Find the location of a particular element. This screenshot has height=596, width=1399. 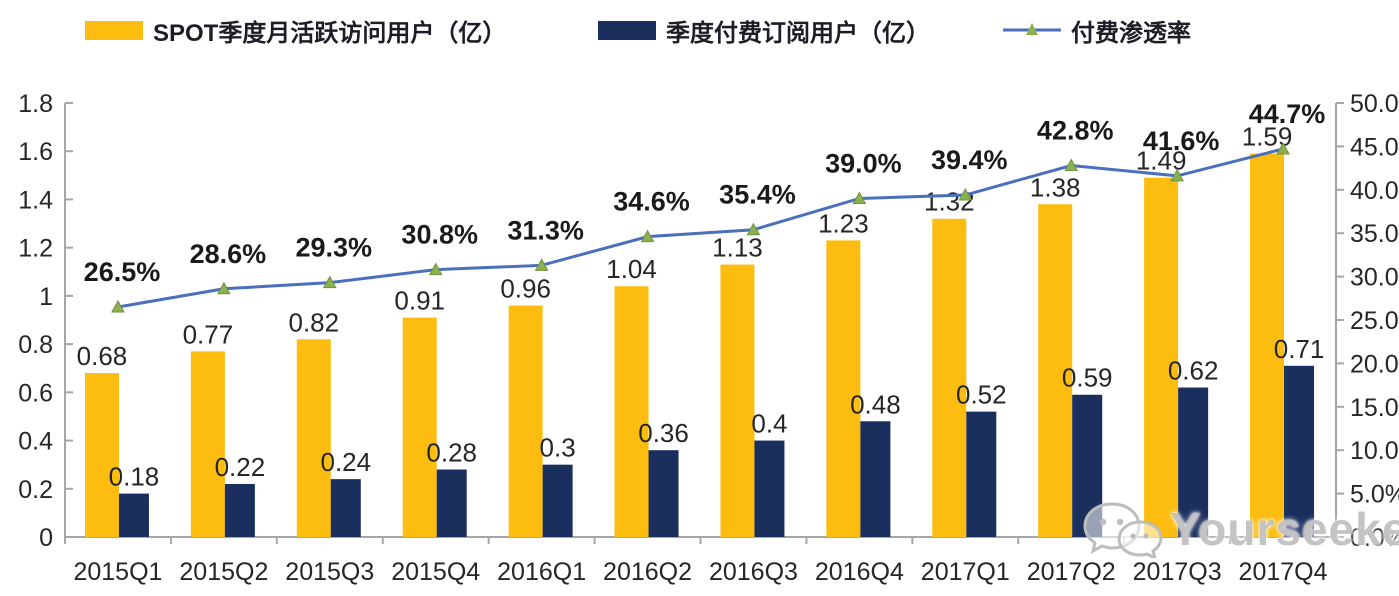

x-axis-label: 2017Q1 is located at coordinates (965, 572).